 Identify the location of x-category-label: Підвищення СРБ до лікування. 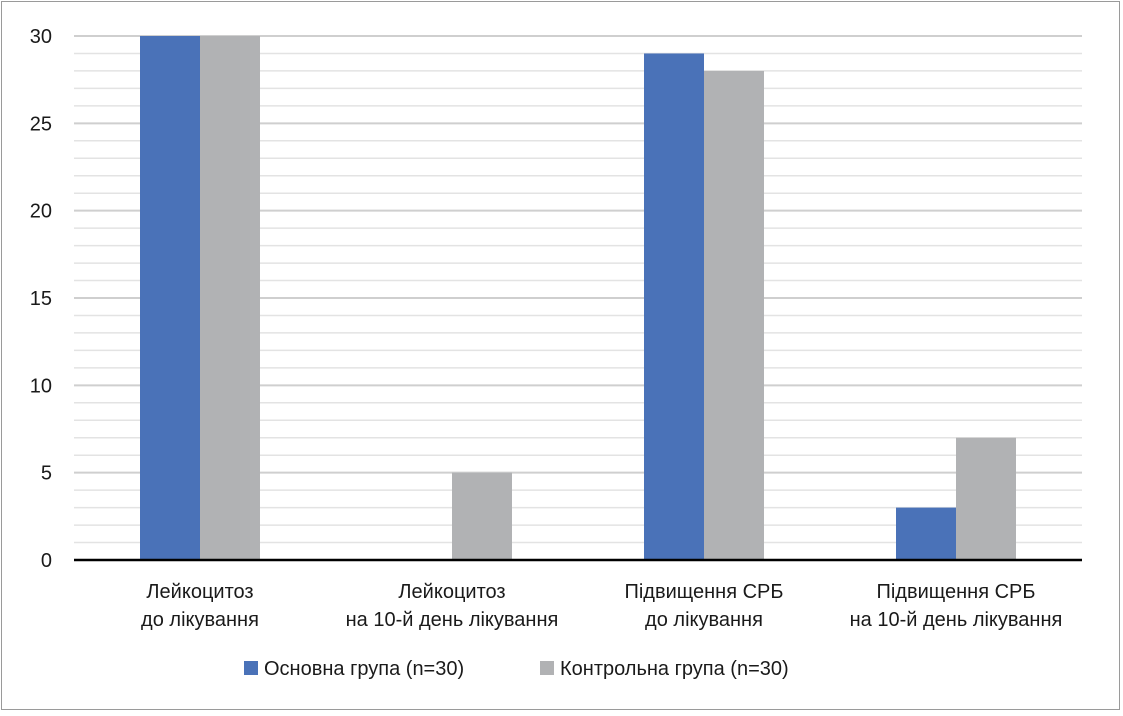
(703, 606).